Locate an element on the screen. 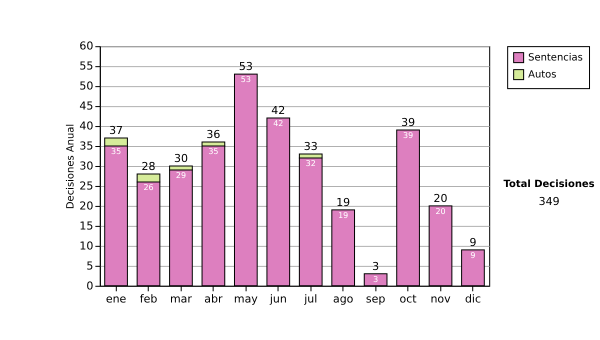  x-tick-label: mar is located at coordinates (181, 299).